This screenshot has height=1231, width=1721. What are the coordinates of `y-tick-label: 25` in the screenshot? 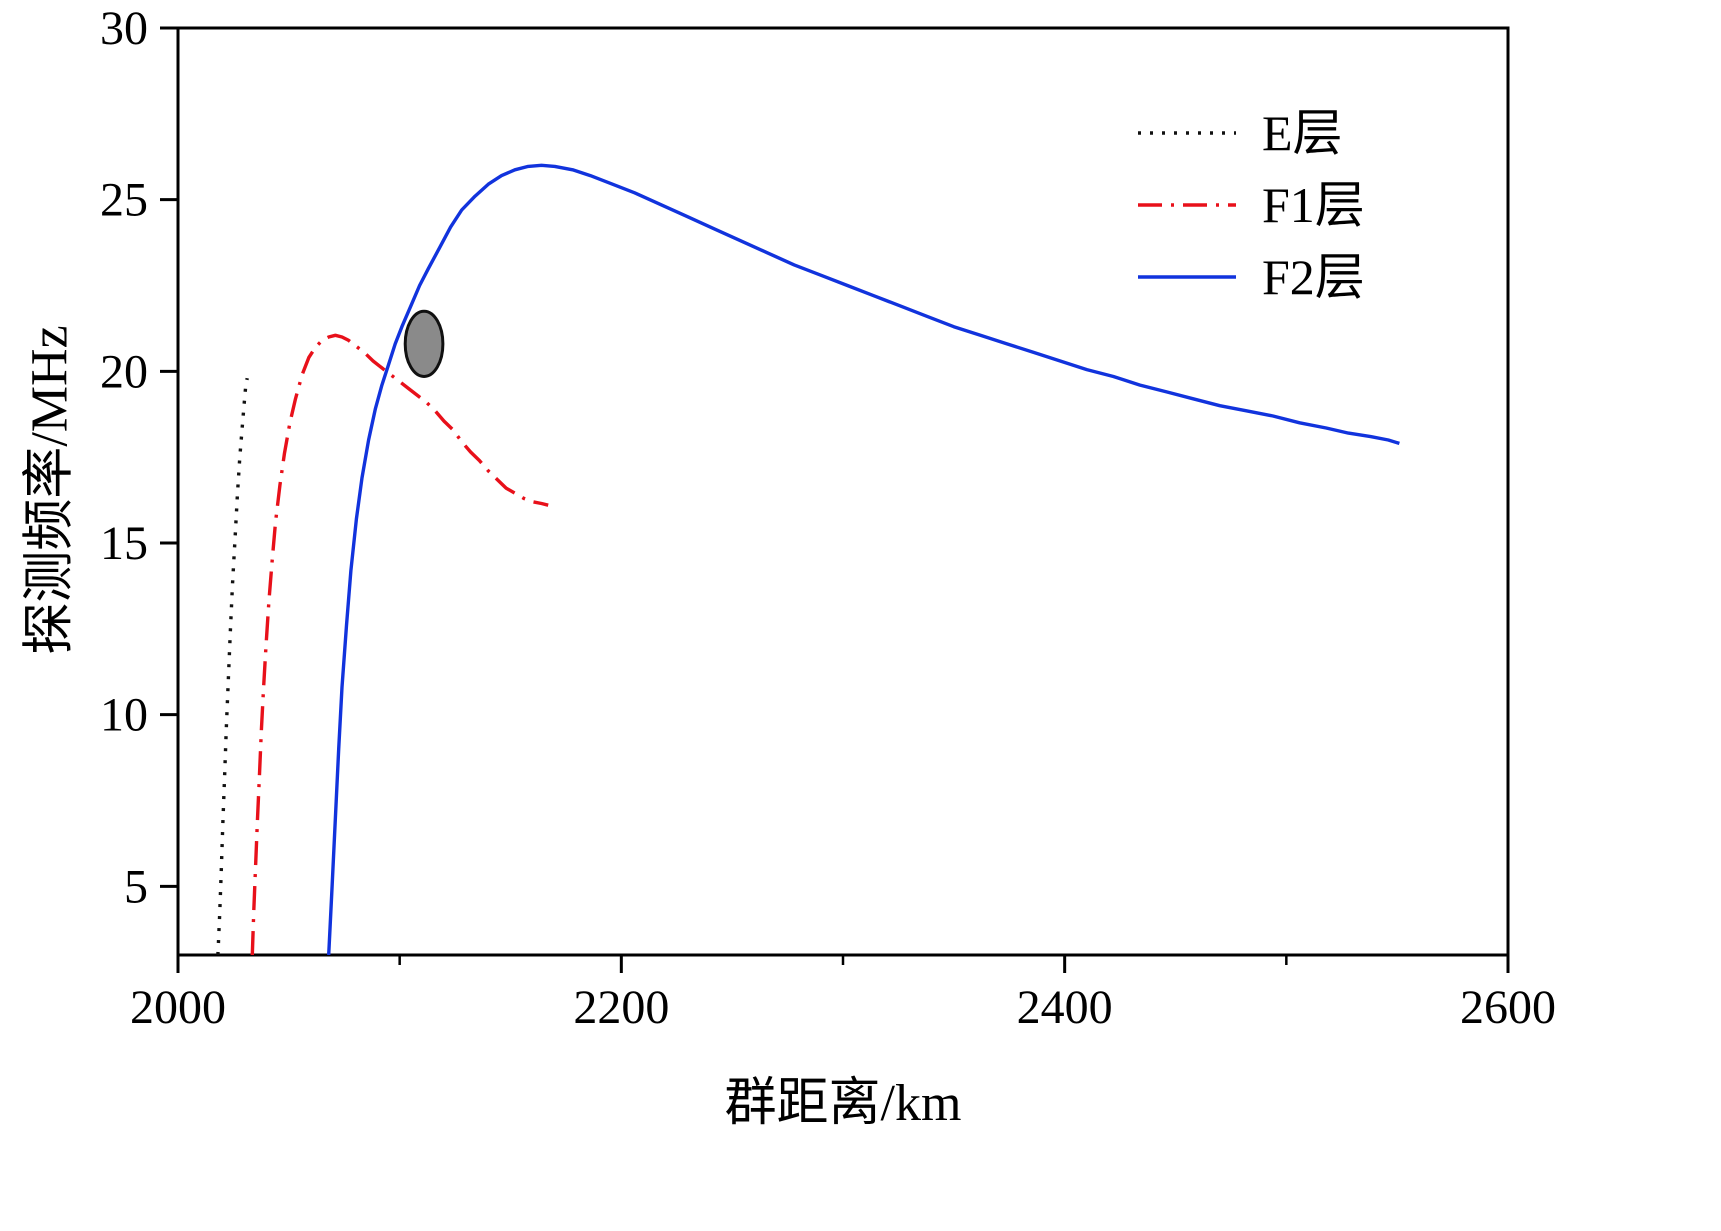 It's located at (124, 200).